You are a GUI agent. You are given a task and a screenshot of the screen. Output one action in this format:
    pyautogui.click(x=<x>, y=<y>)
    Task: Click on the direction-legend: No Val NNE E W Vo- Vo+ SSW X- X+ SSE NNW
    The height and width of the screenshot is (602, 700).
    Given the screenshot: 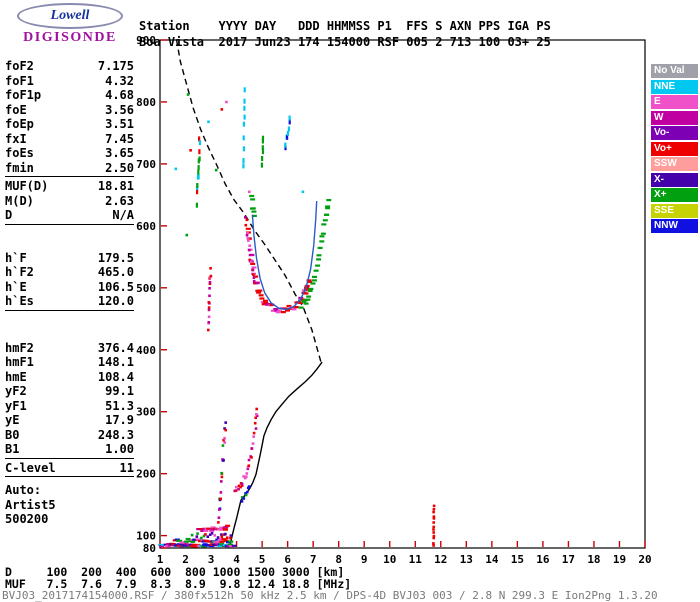 What is the action you would take?
    pyautogui.click(x=674, y=149)
    